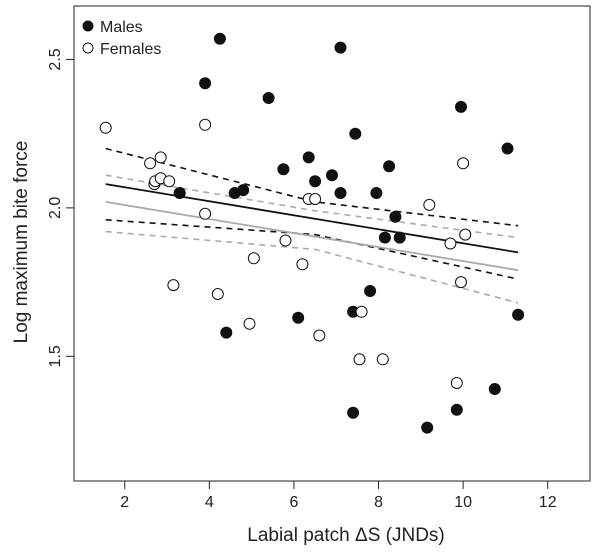 The image size is (607, 553). I want to click on y-tick-label: 2.0, so click(55, 208).